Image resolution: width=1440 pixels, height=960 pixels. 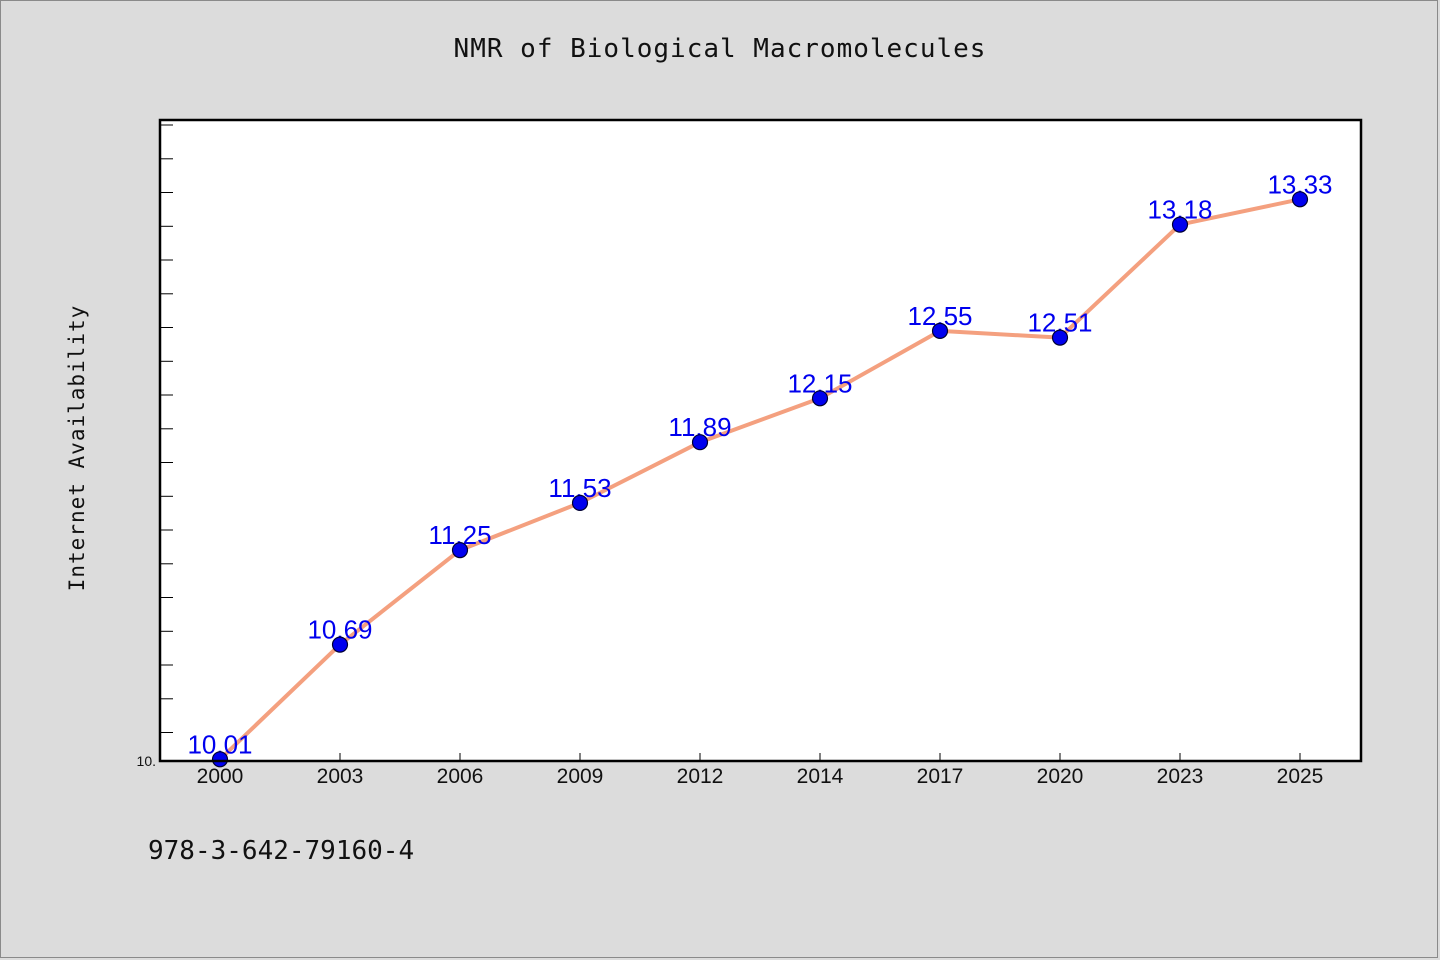 What do you see at coordinates (700, 776) in the screenshot?
I see `x-tick-label: 2012` at bounding box center [700, 776].